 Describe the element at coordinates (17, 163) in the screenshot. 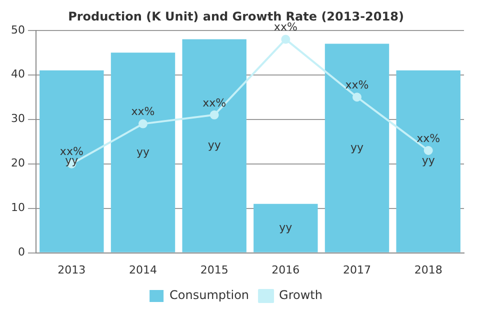

I see `y-tick-label: 20` at that location.